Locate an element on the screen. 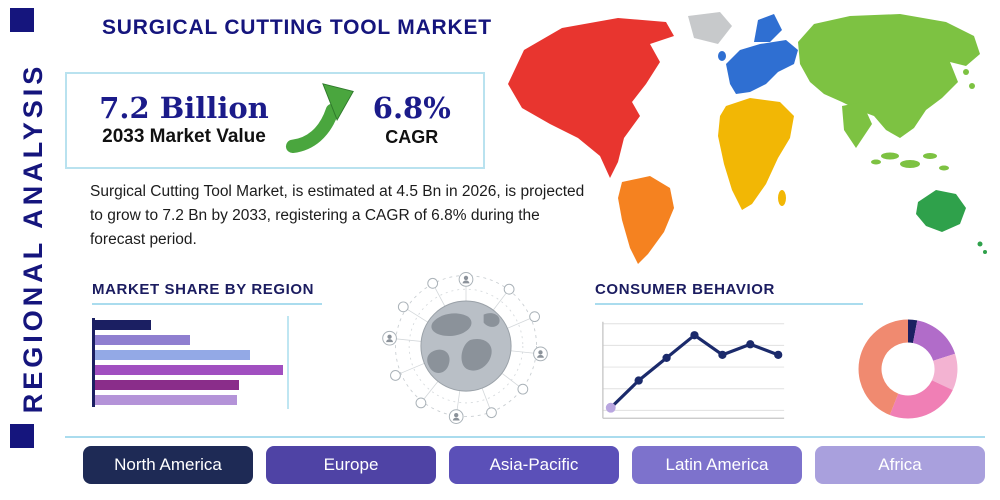  continent-africa is located at coordinates (756, 154).